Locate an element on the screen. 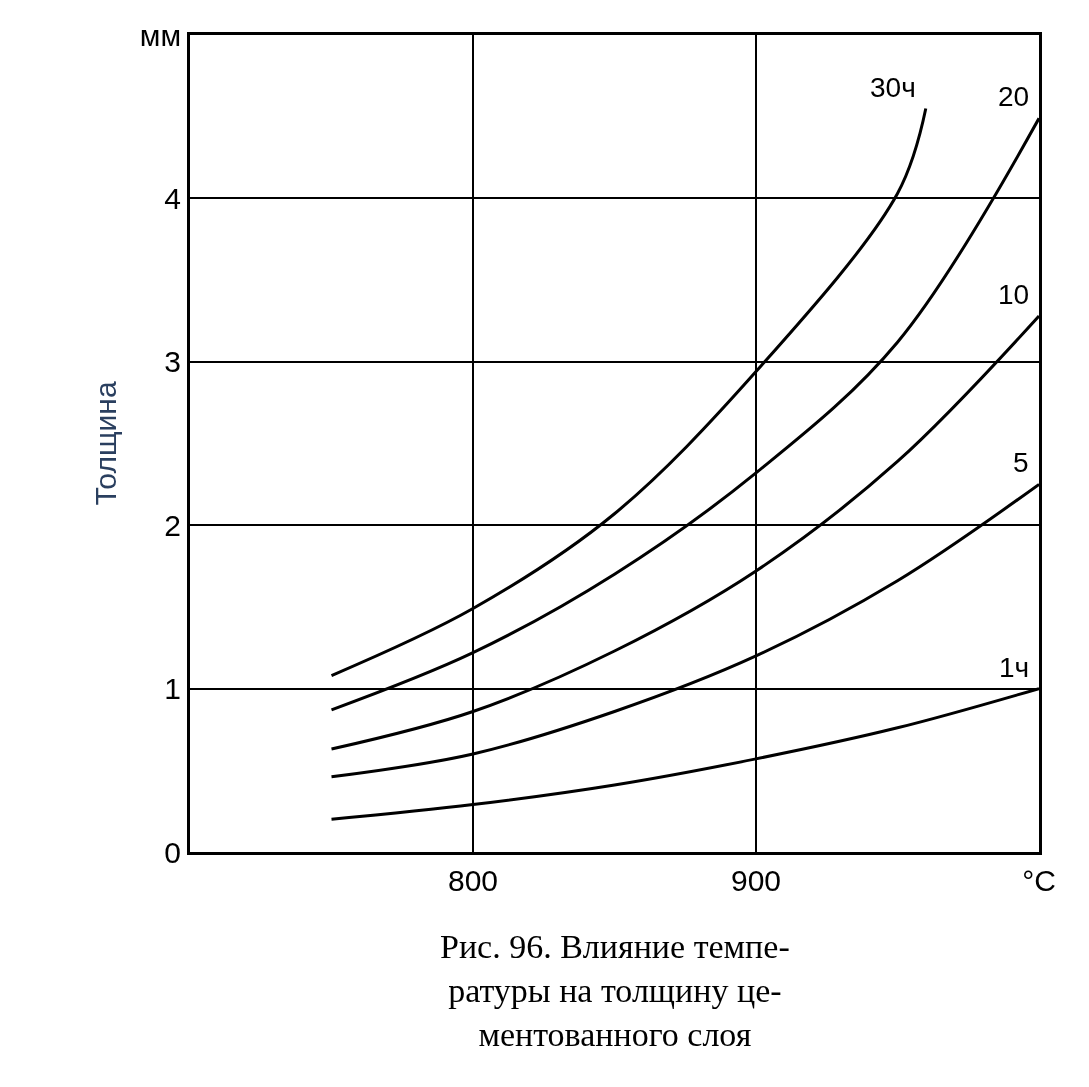  x-tick-label: °C is located at coordinates (1039, 880).